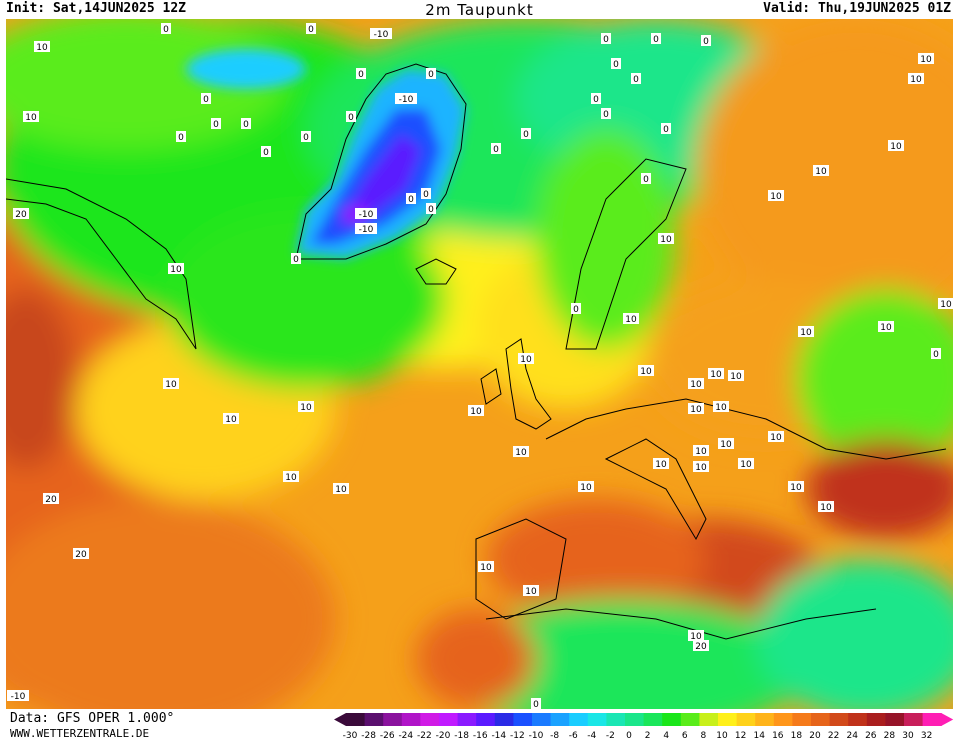 This screenshot has height=741, width=959. I want to click on britain-coast, so click(528, 384).